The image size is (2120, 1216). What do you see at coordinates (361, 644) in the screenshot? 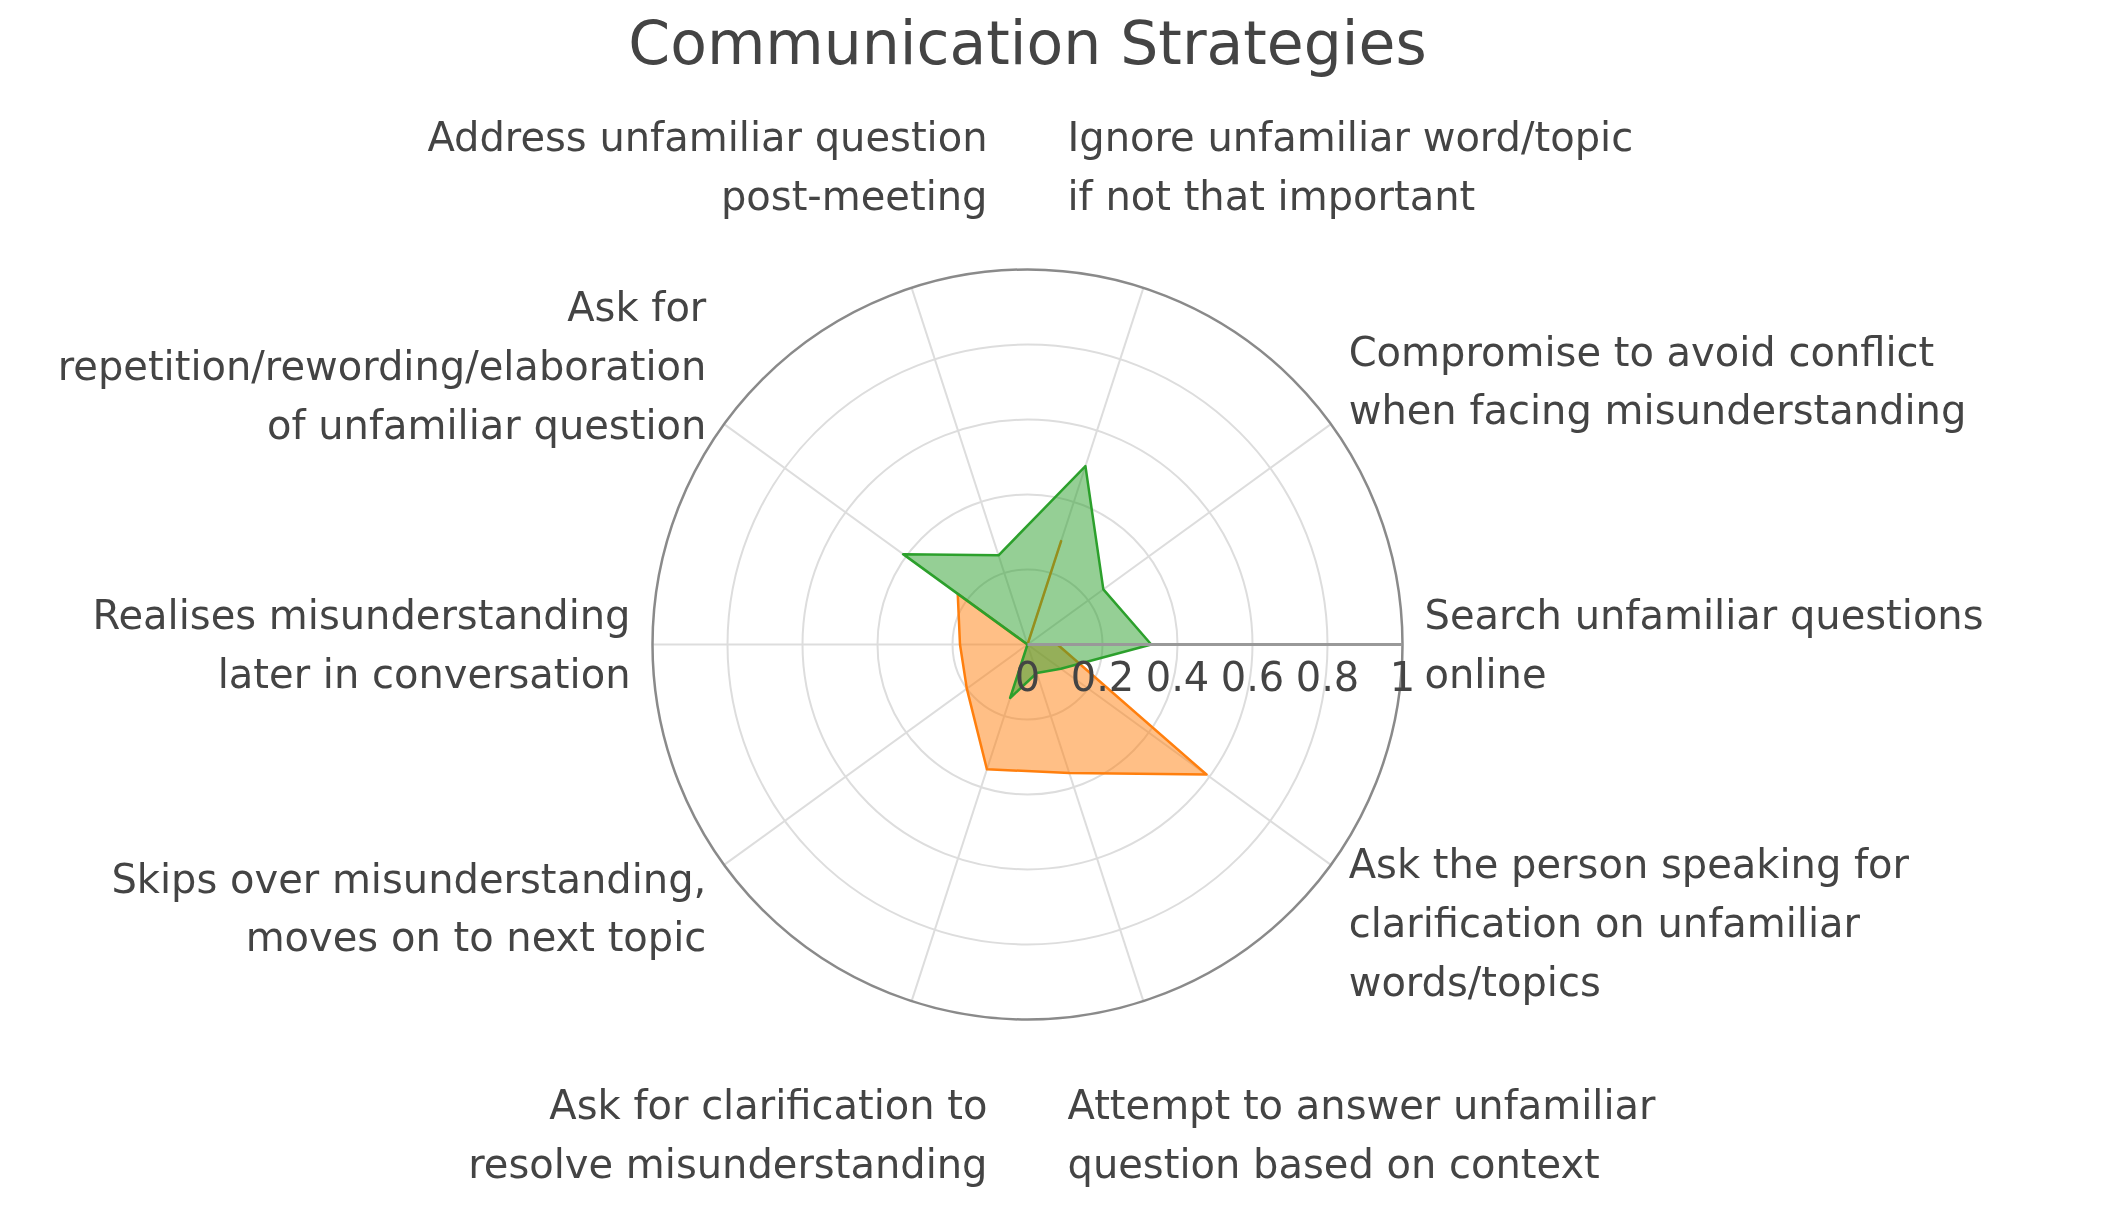
I see `spoke-label: Realises misunderstanding later in conversation` at bounding box center [361, 644].